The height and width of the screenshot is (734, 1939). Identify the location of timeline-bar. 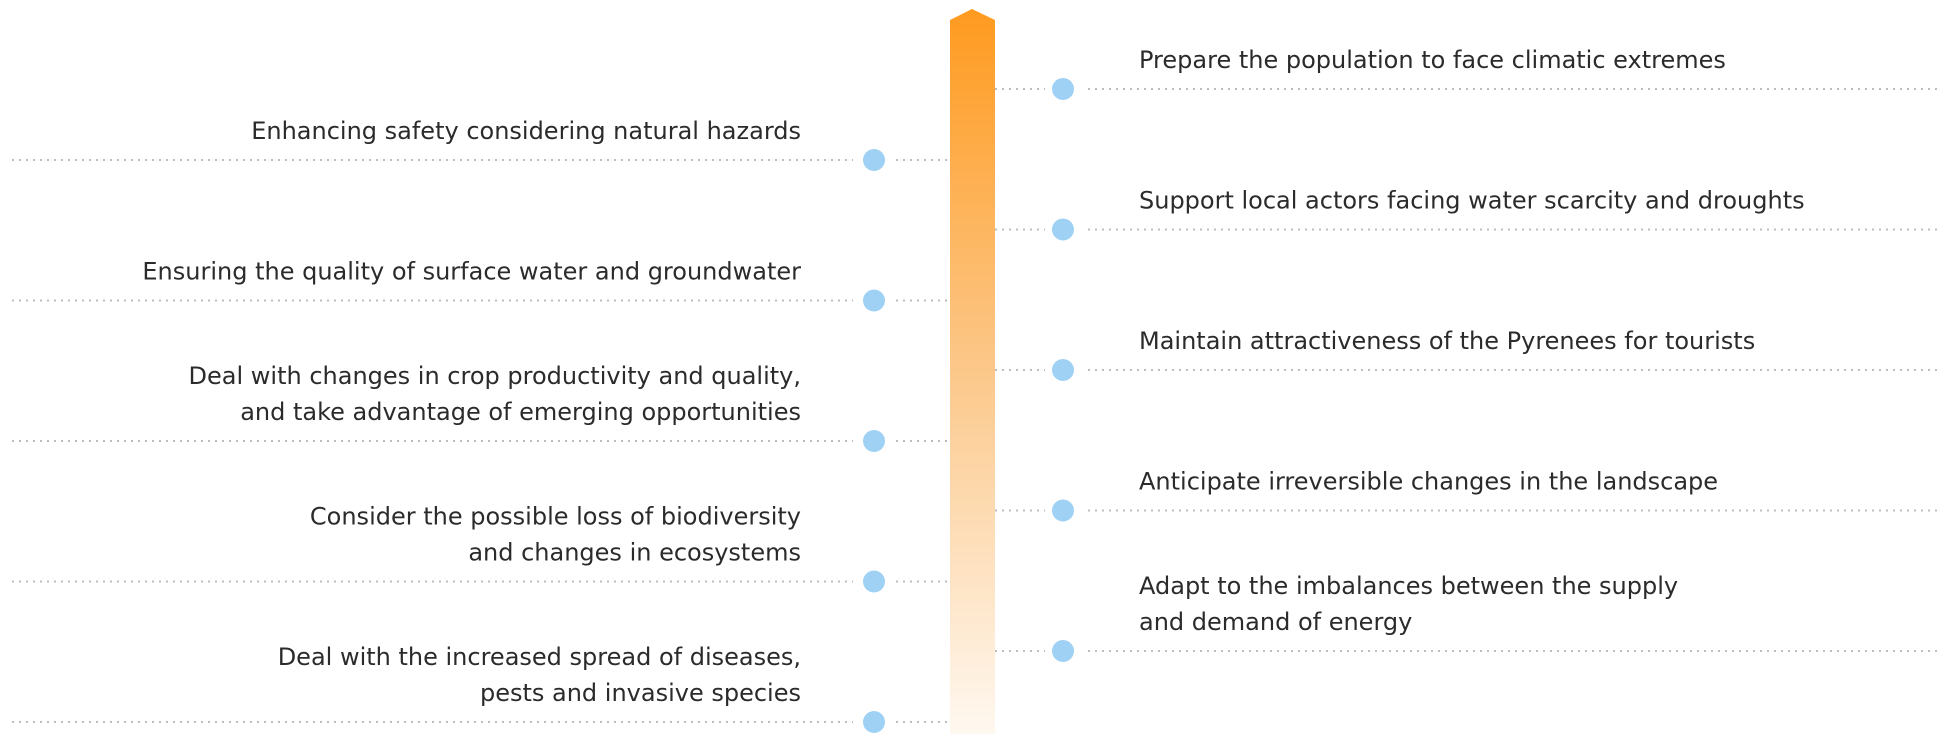
(972, 371).